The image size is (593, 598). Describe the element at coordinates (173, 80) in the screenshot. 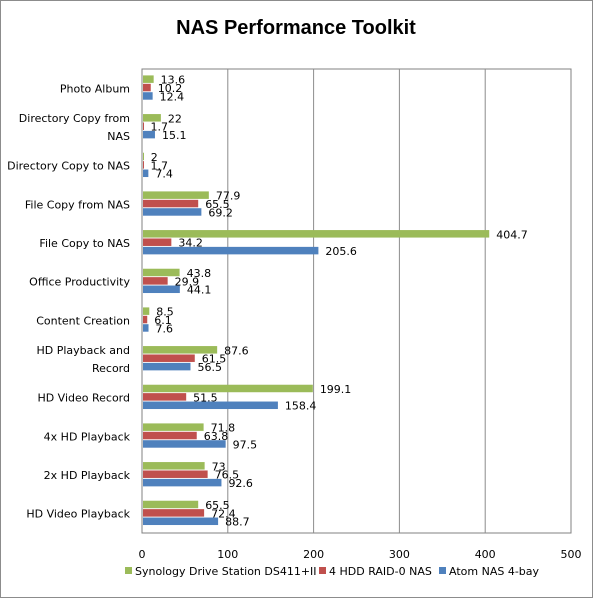

I see `data-label: 13.6` at that location.